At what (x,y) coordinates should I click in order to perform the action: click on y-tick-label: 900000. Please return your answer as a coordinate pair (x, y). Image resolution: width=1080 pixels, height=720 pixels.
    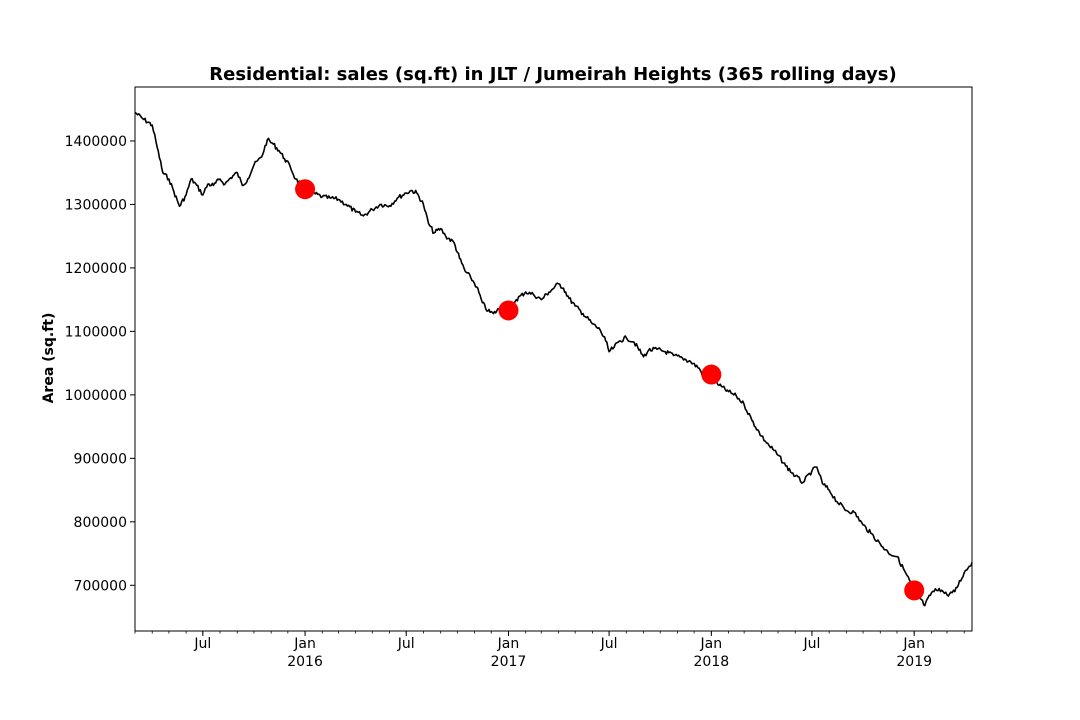
    Looking at the image, I should click on (100, 459).